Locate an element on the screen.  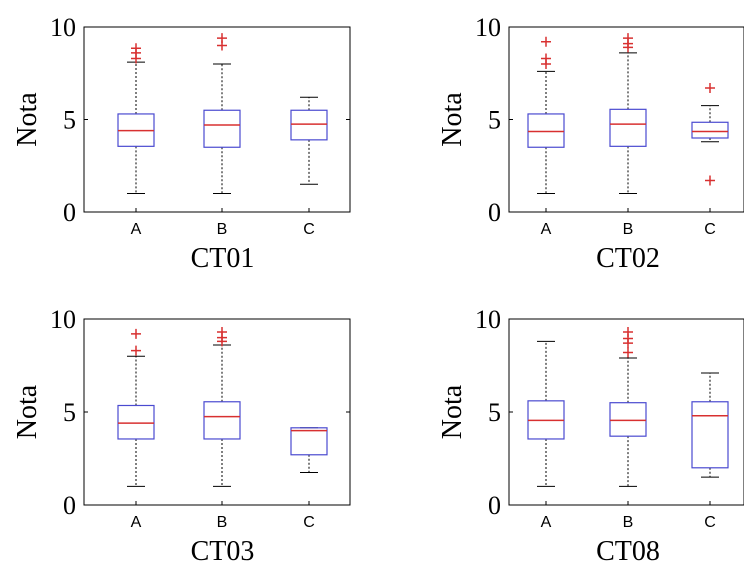
x-axis-label: CT02 is located at coordinates (628, 258).